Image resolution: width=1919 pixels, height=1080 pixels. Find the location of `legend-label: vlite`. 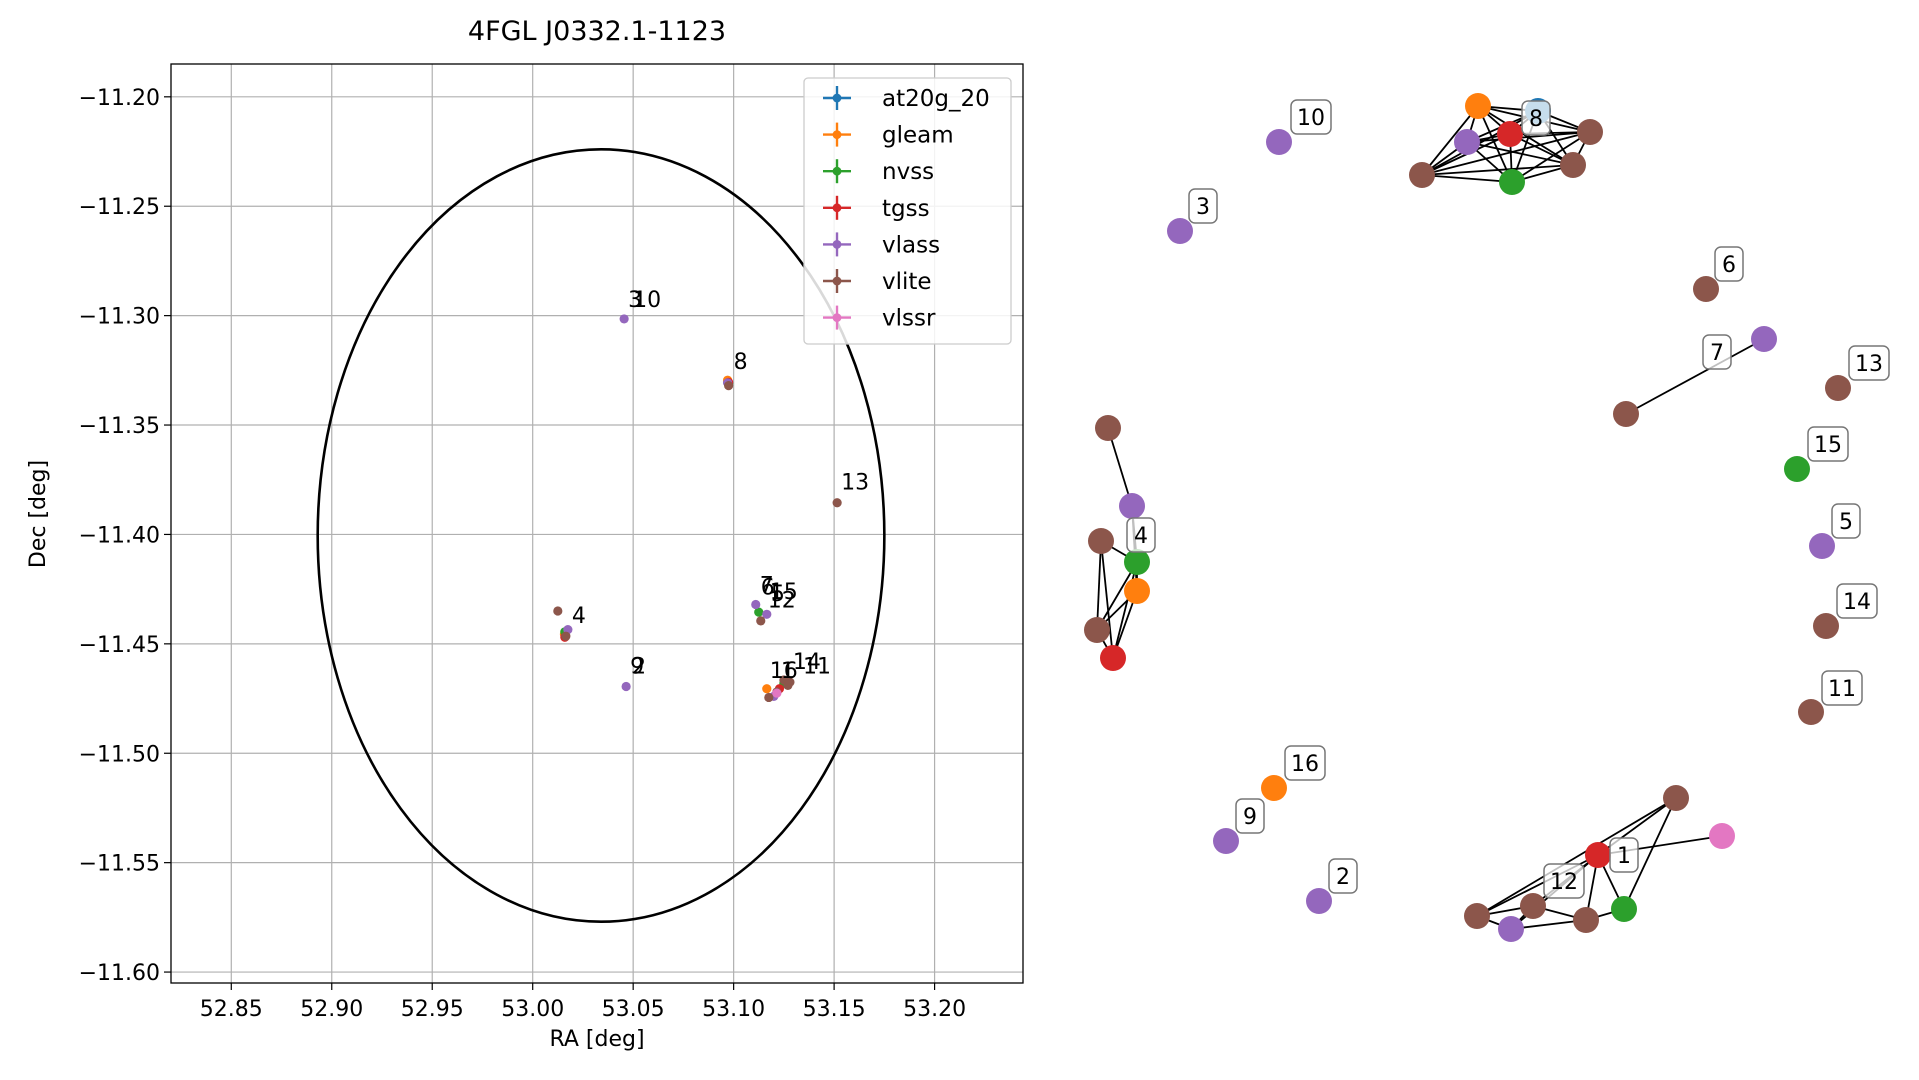

legend-label: vlite is located at coordinates (907, 282).